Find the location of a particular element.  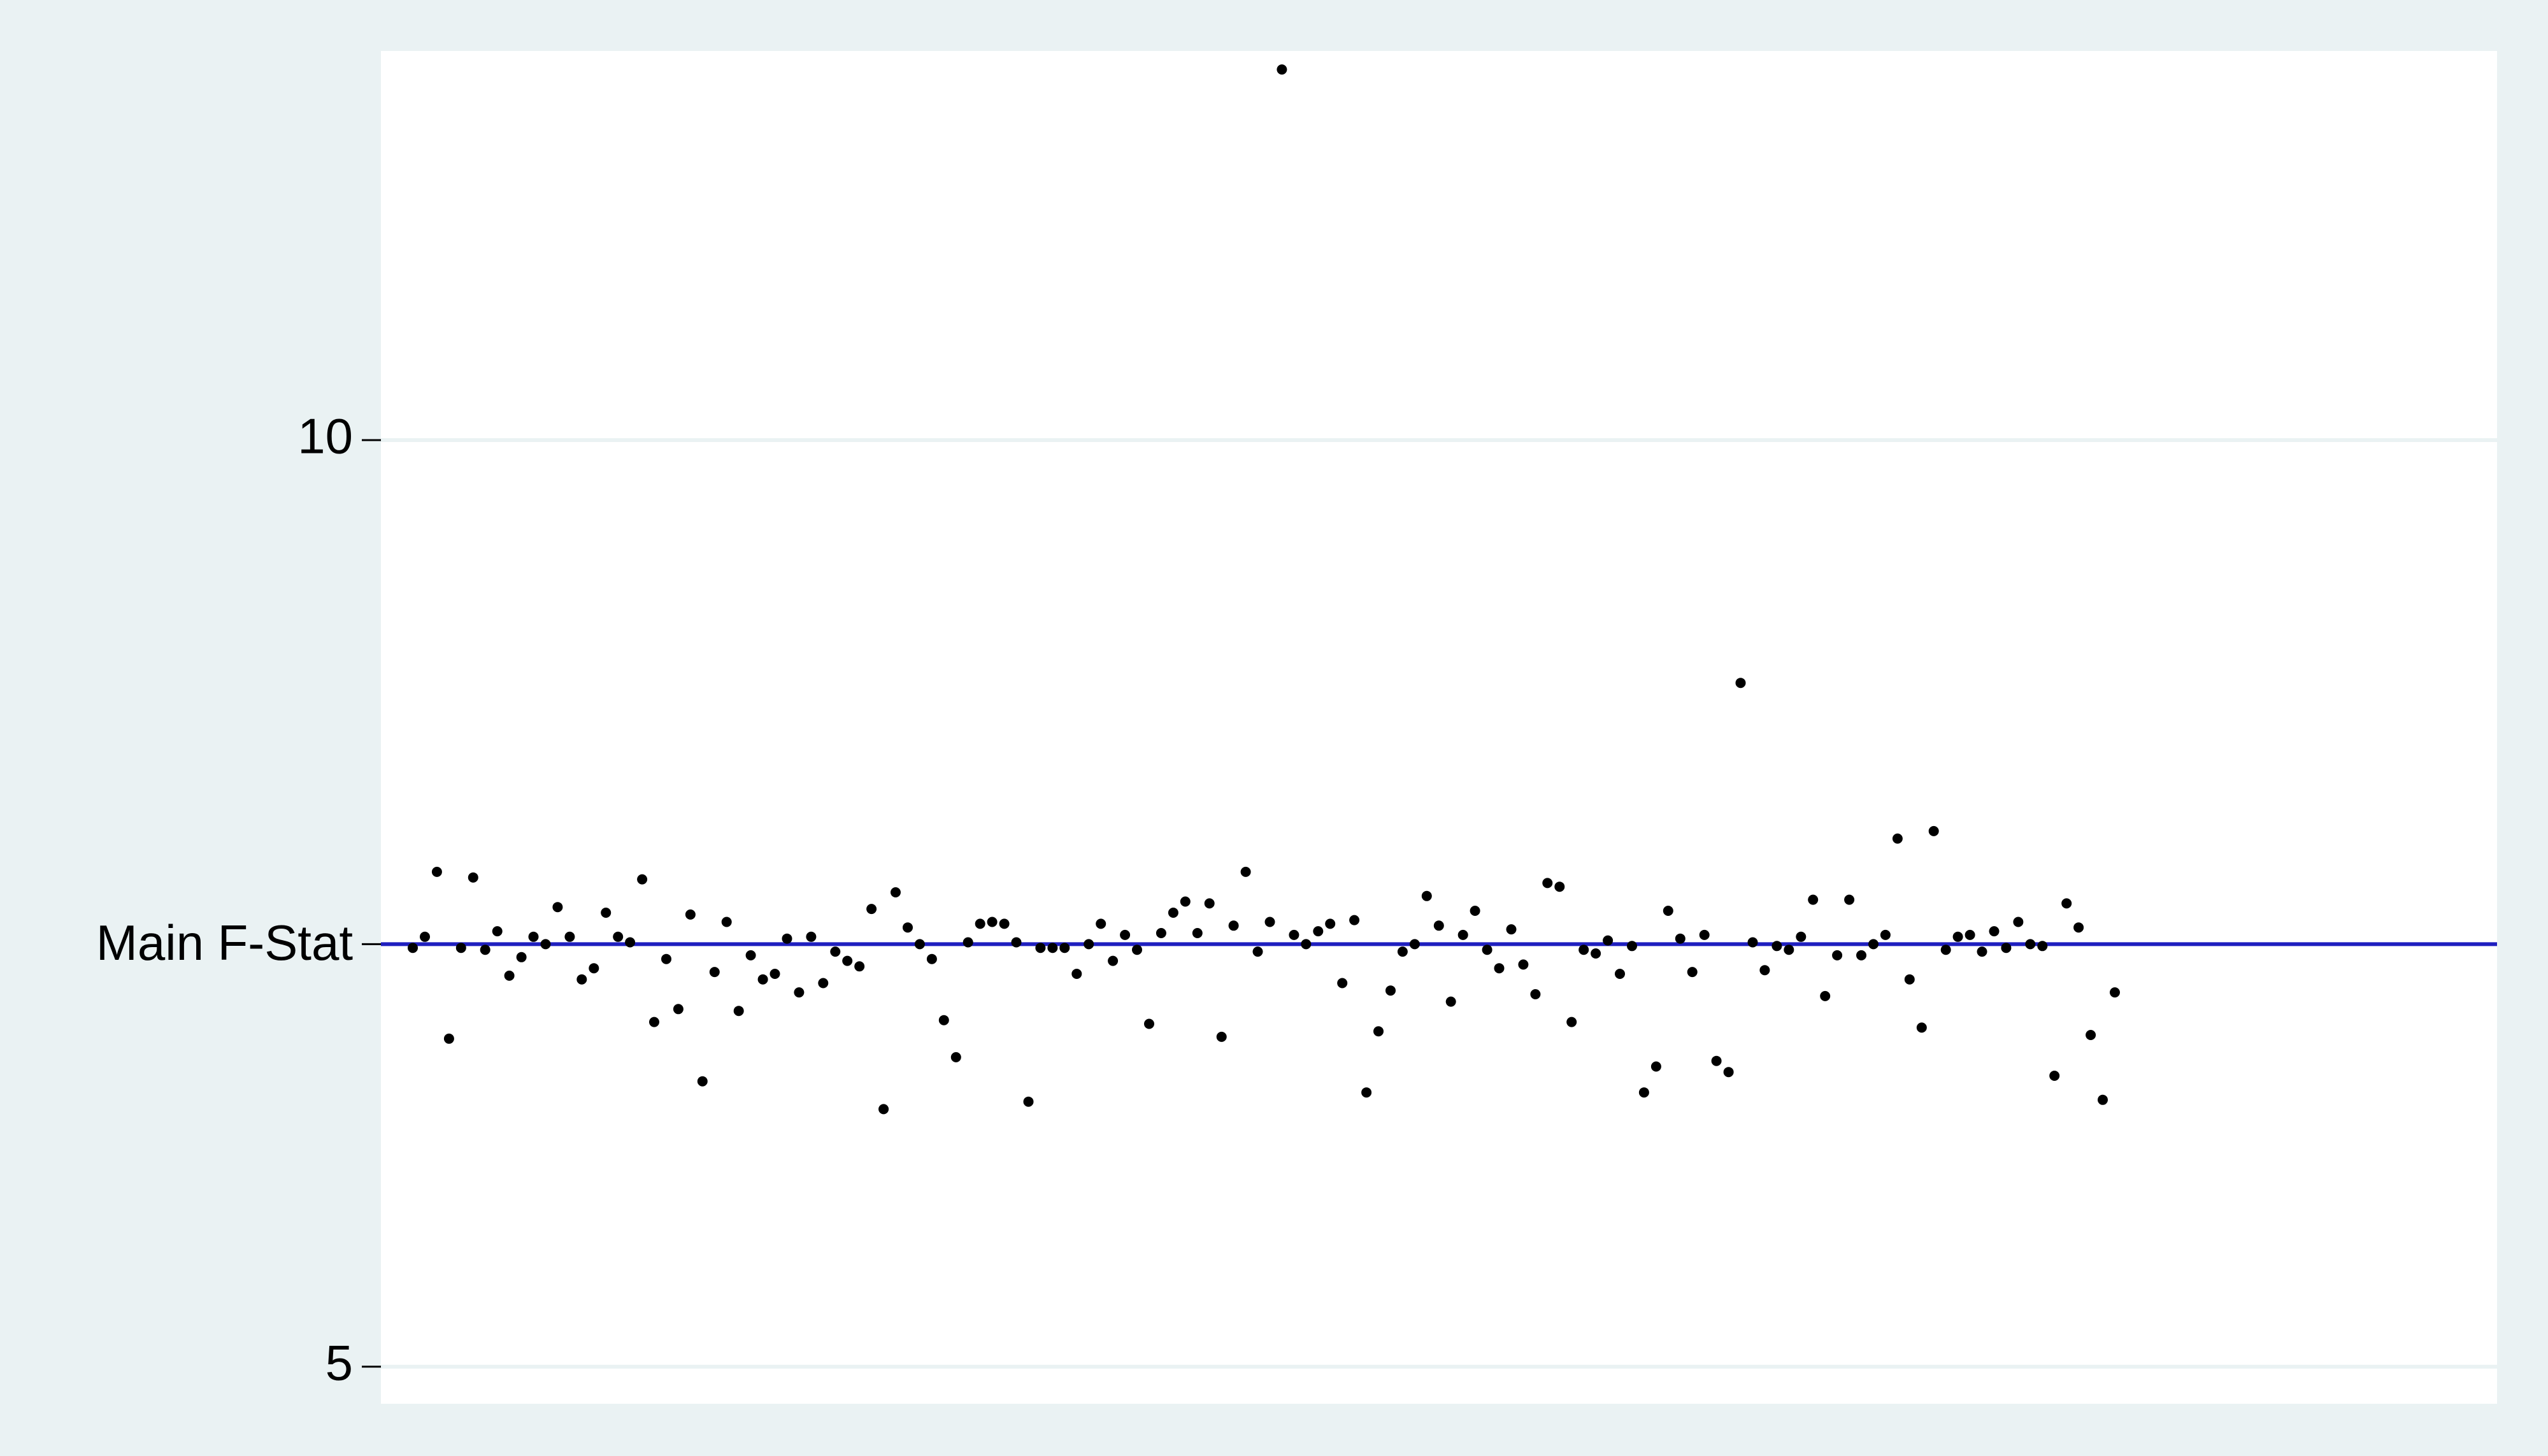

y-axis: 10 5 is located at coordinates (339, 899).